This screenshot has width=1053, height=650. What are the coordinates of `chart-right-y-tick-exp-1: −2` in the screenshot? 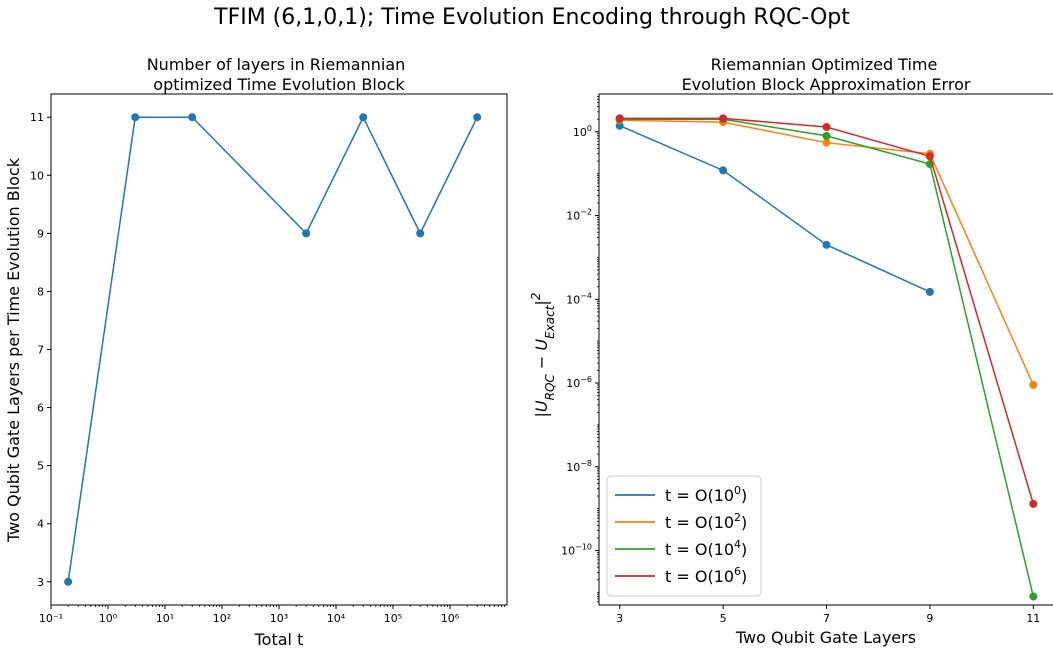 It's located at (586, 212).